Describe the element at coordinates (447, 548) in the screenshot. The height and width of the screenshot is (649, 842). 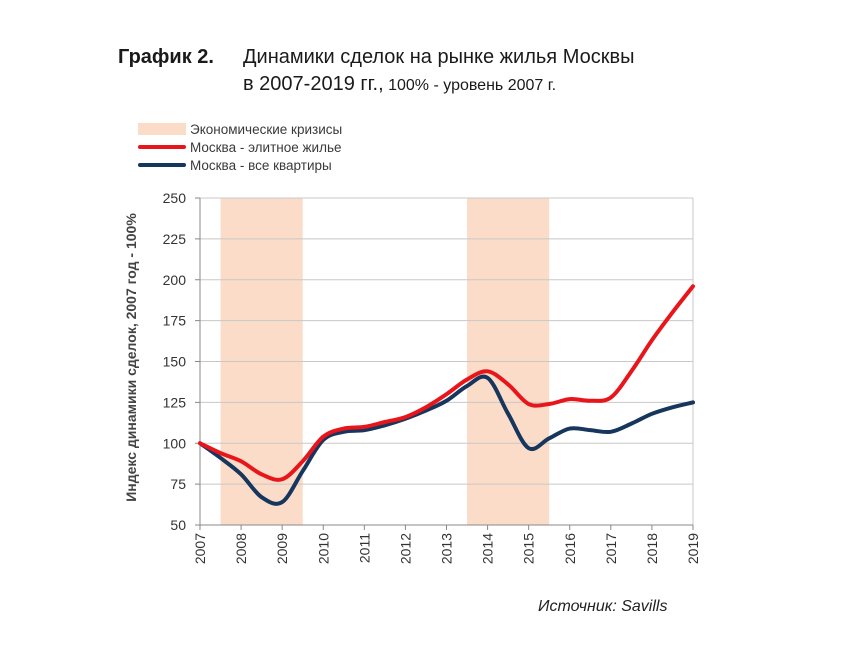
I see `x-tick-label-2013: 2013` at that location.